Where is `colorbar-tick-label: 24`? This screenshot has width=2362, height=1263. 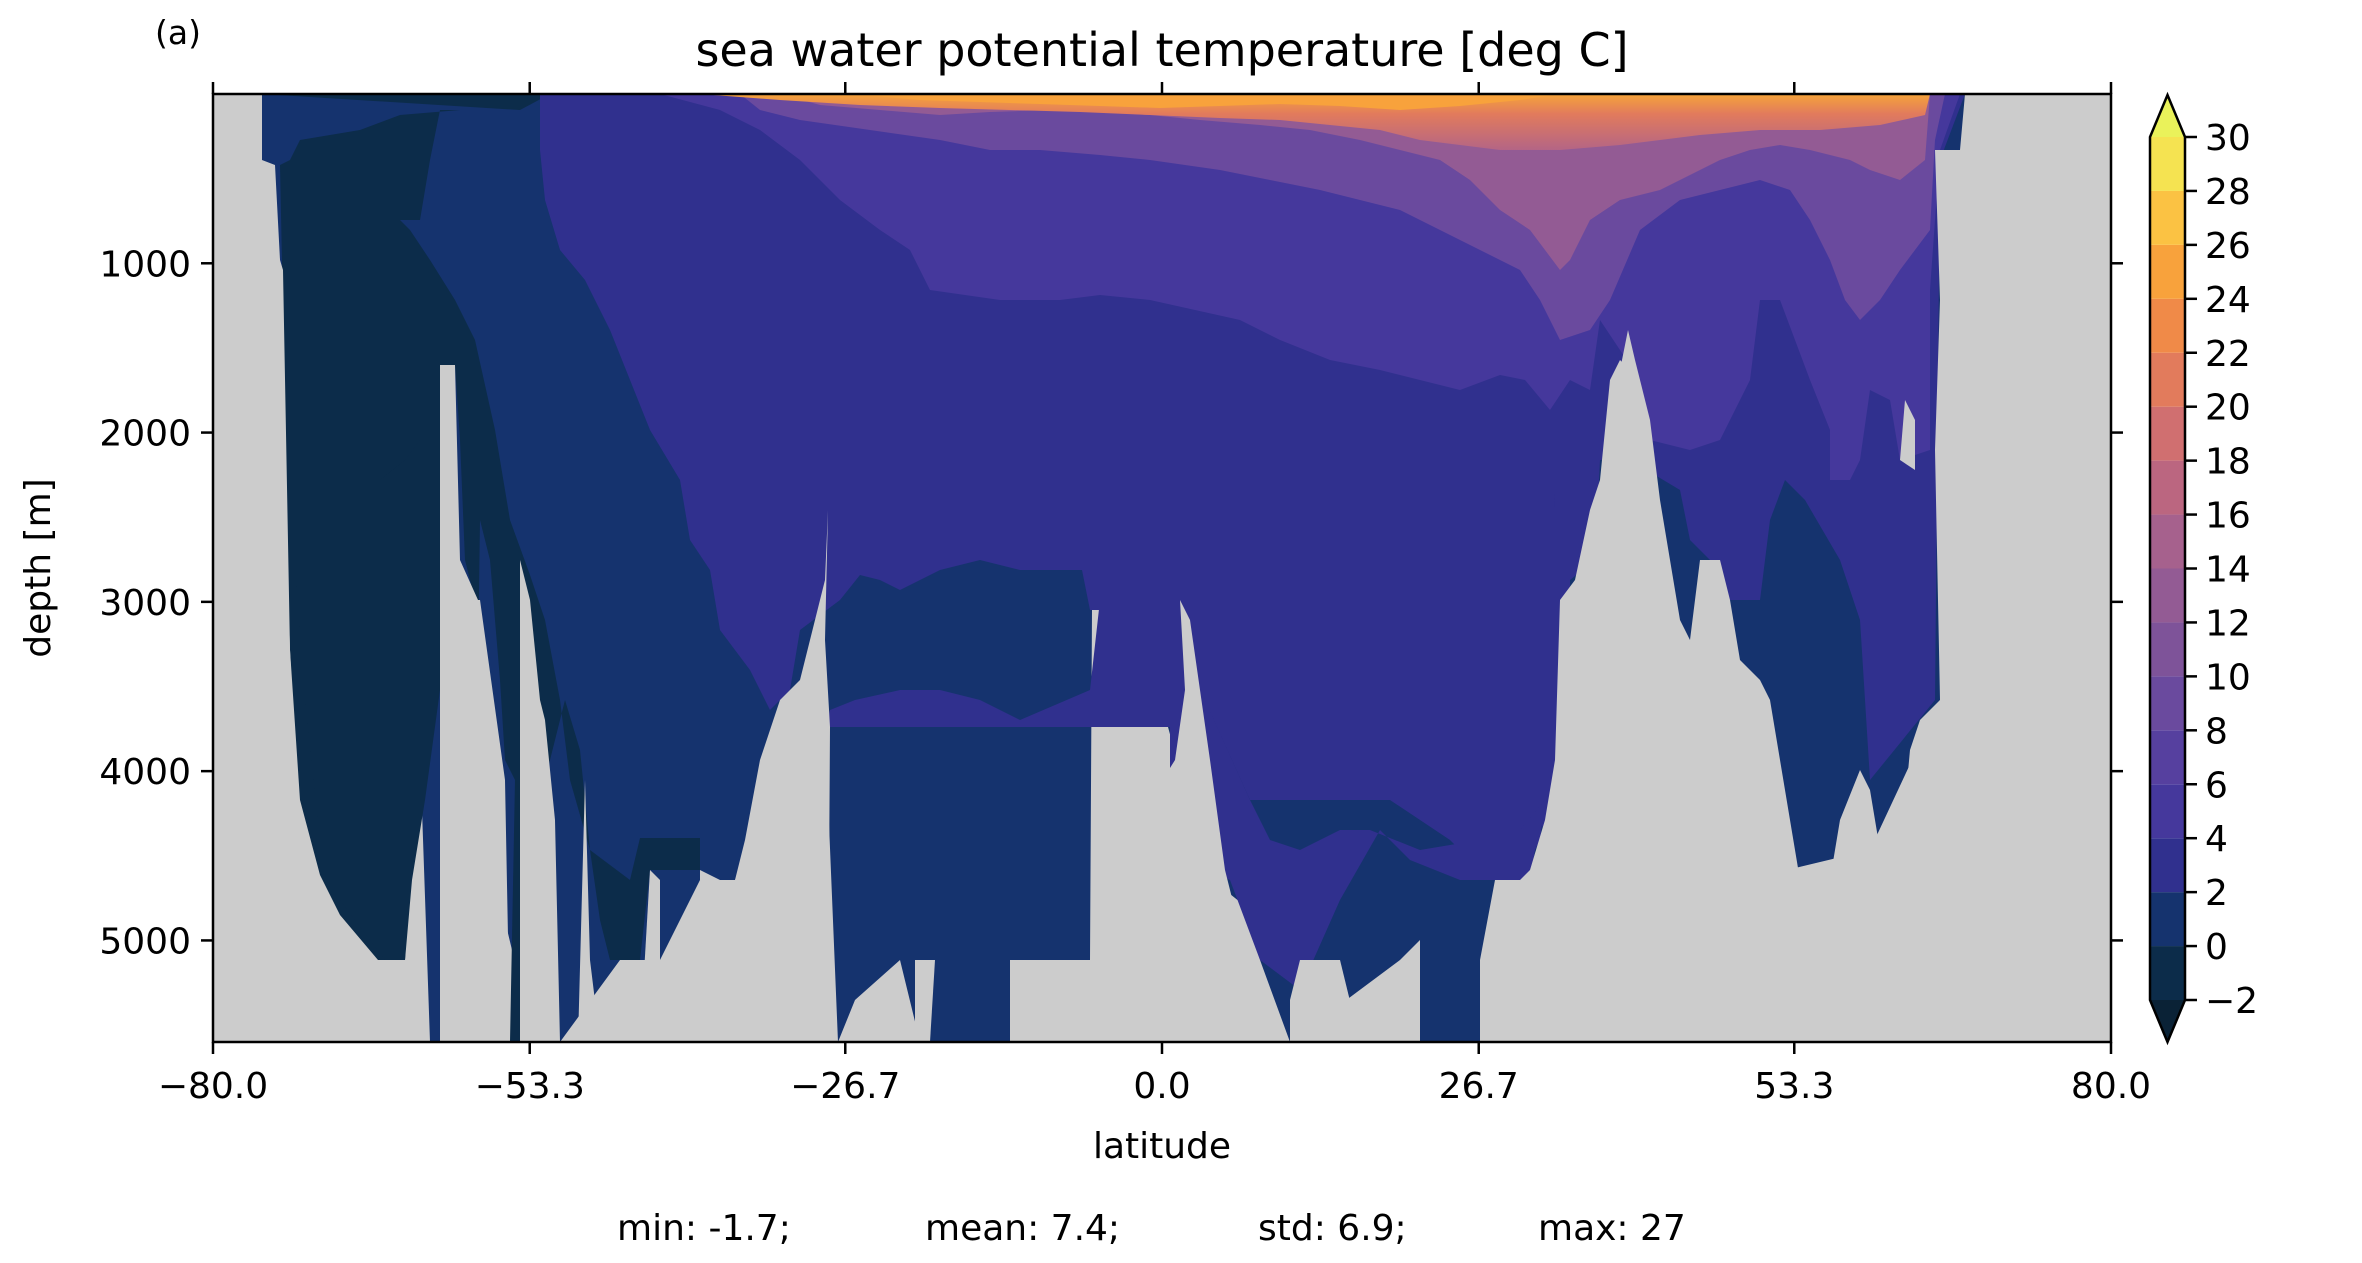 colorbar-tick-label: 24 is located at coordinates (2228, 300).